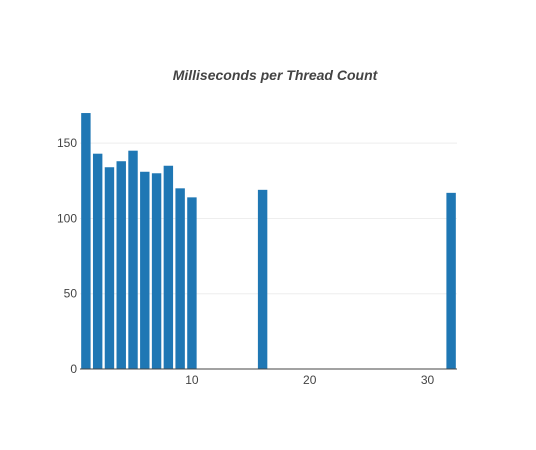 The height and width of the screenshot is (450, 536). What do you see at coordinates (67, 256) in the screenshot?
I see `y-axis: 0 50 100 150` at bounding box center [67, 256].